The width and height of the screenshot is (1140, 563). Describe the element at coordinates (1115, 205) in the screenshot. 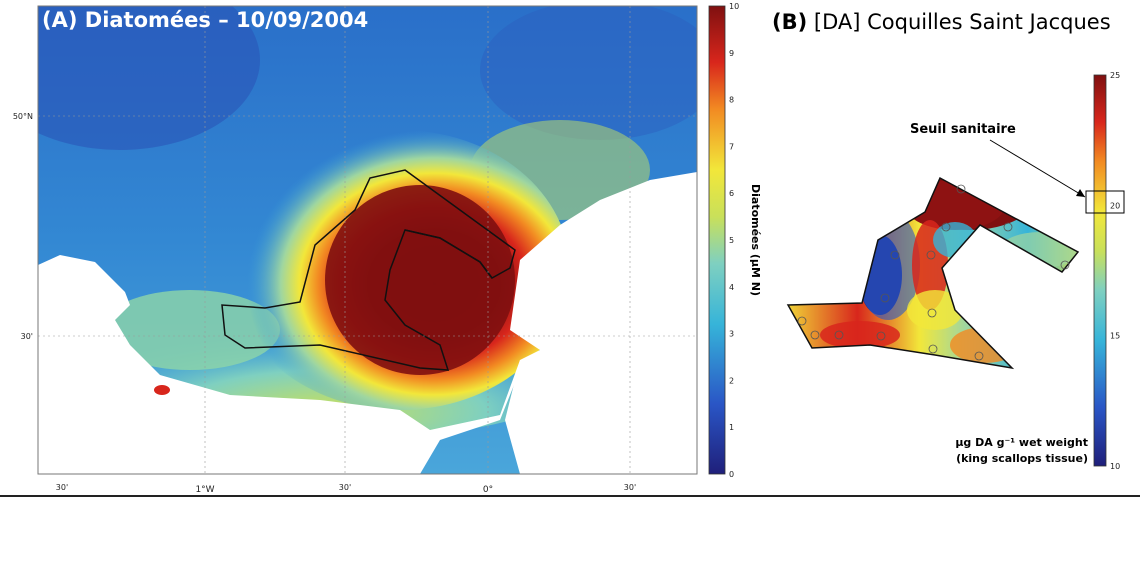

I see `colorbar-b-tick-20: 20` at that location.